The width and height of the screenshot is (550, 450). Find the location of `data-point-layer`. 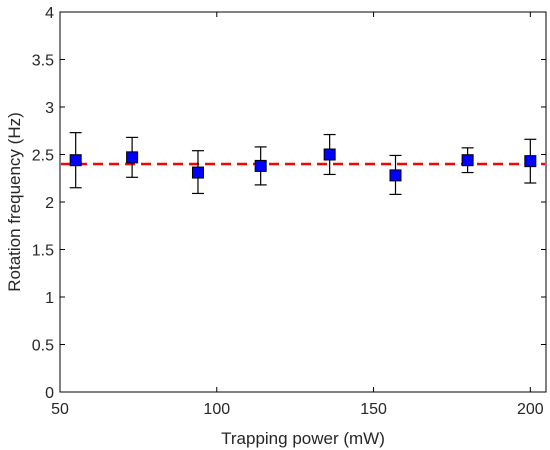

data-point-layer is located at coordinates (303, 163).